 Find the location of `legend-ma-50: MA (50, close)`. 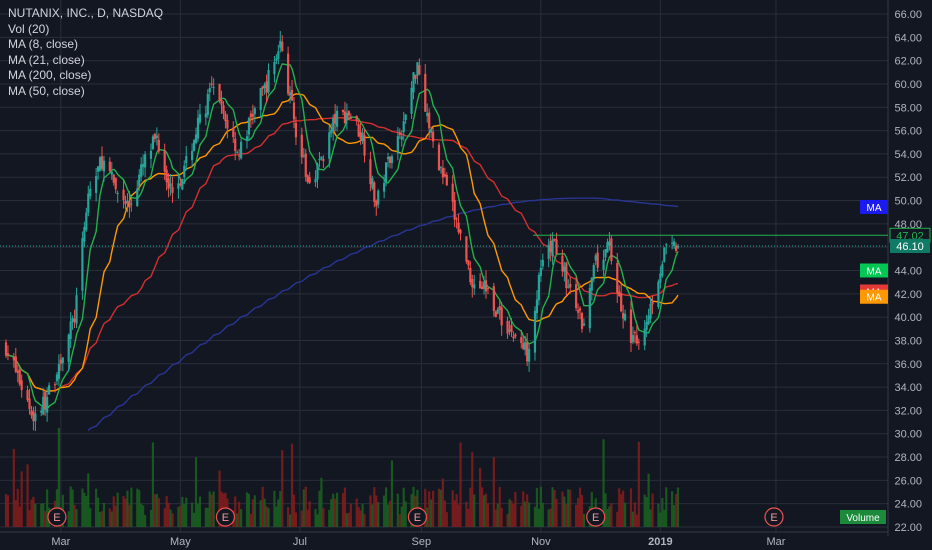

legend-ma-50: MA (50, close) is located at coordinates (46, 90).